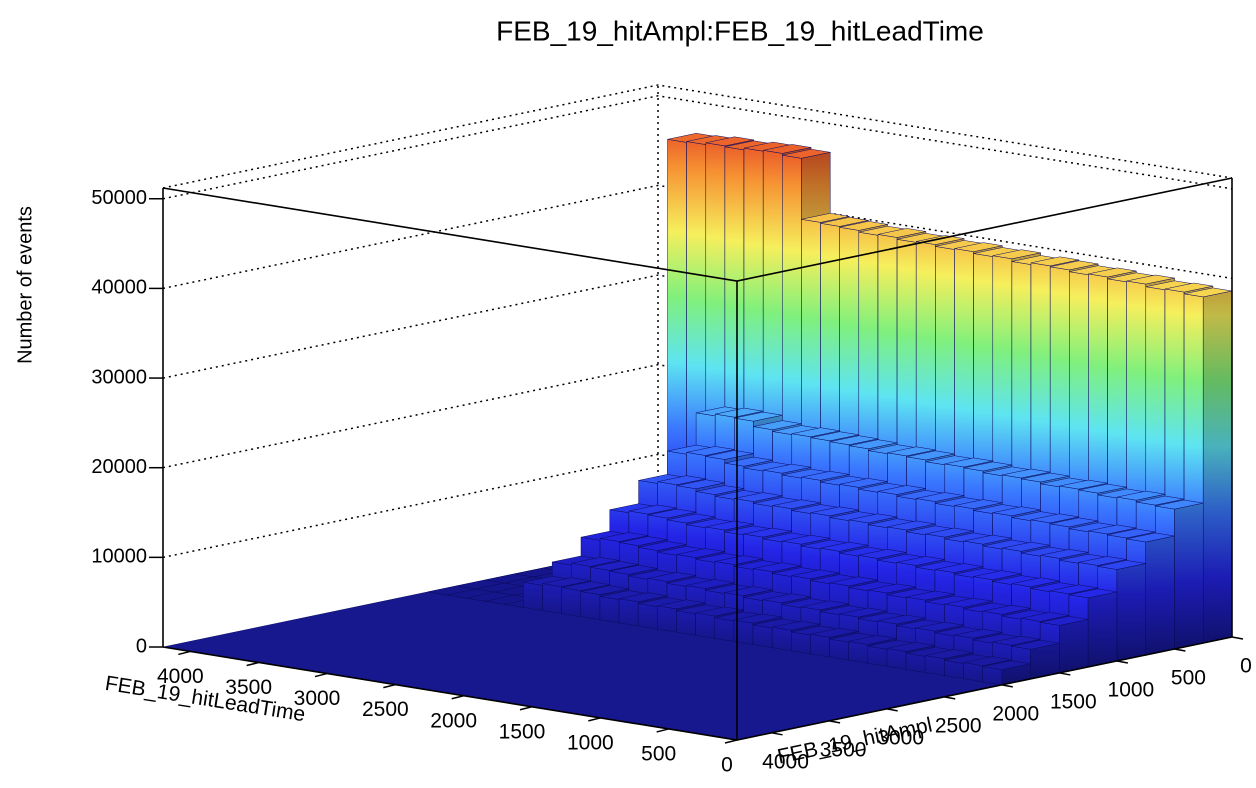  Describe the element at coordinates (119, 557) in the screenshot. I see `z-tick-label: 10000` at that location.